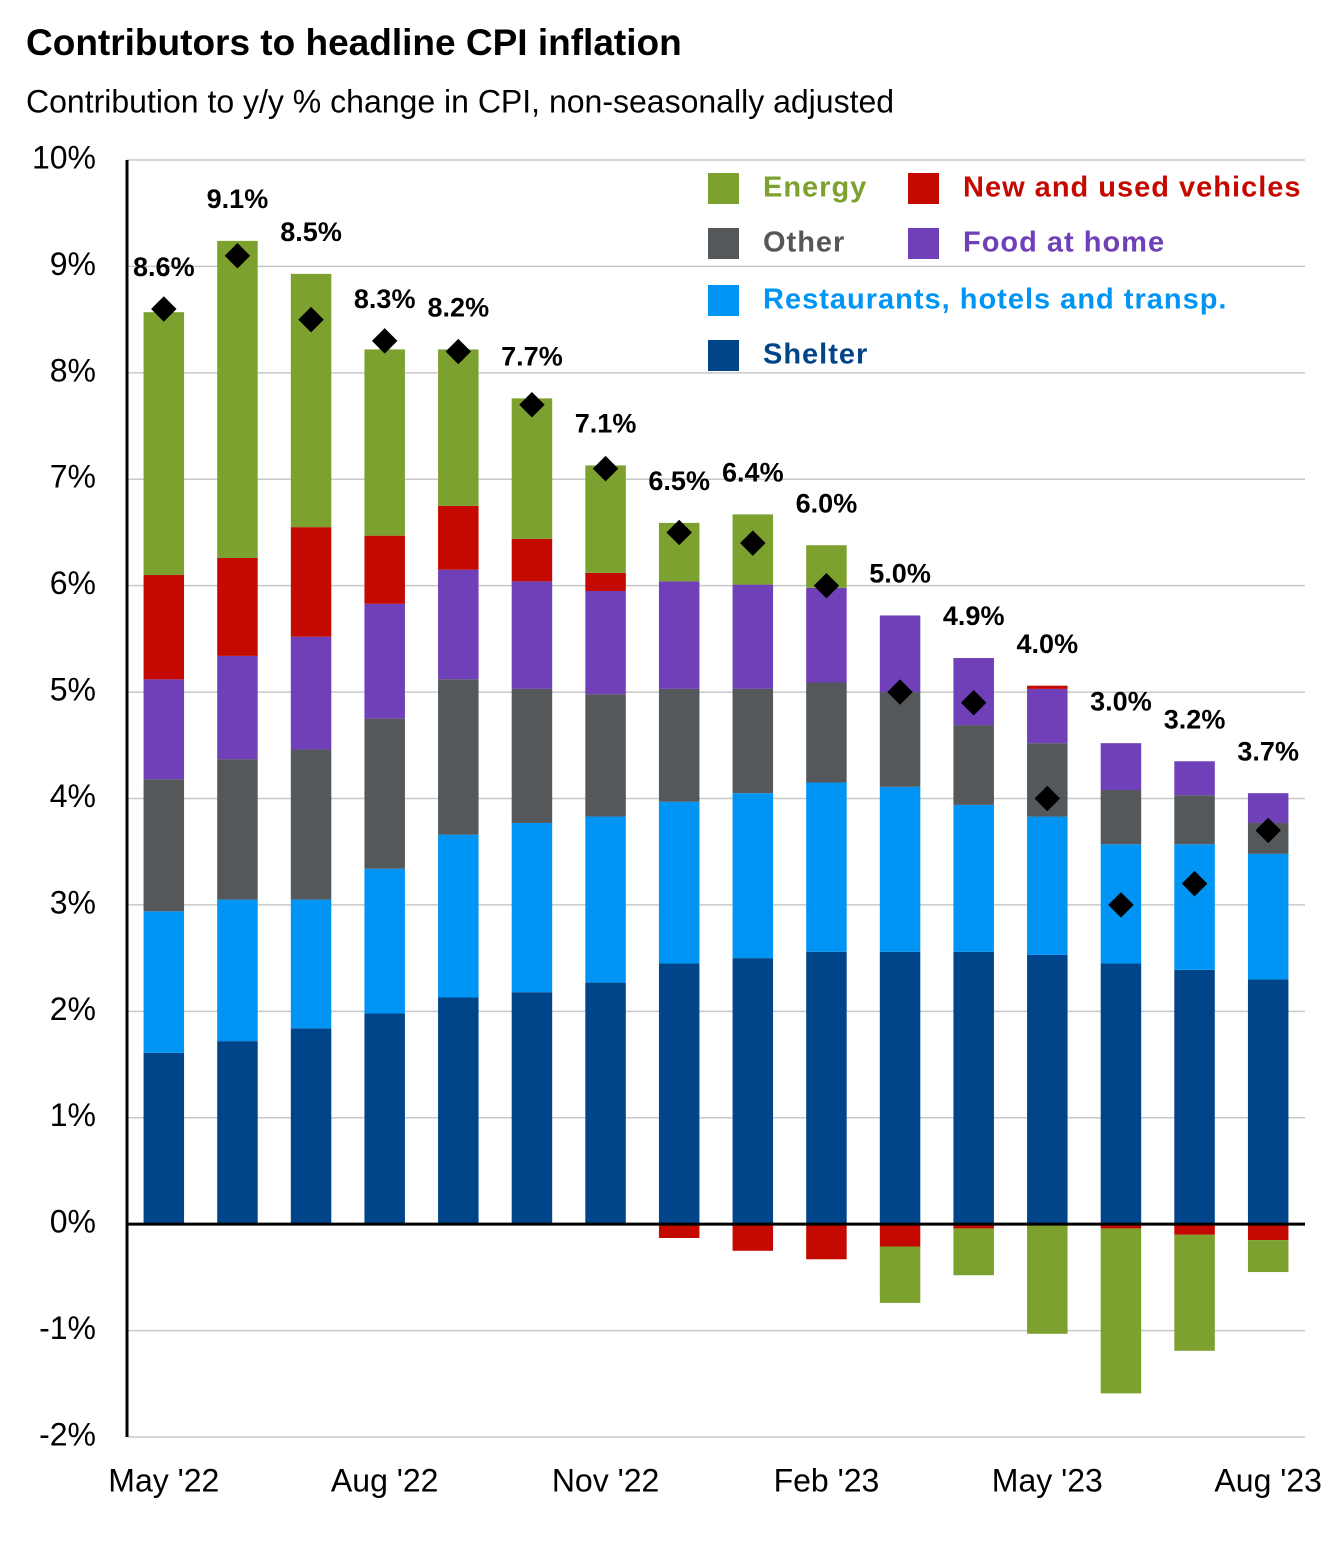 The height and width of the screenshot is (1548, 1344). What do you see at coordinates (64, 157) in the screenshot?
I see `y-tick-label: 10%` at bounding box center [64, 157].